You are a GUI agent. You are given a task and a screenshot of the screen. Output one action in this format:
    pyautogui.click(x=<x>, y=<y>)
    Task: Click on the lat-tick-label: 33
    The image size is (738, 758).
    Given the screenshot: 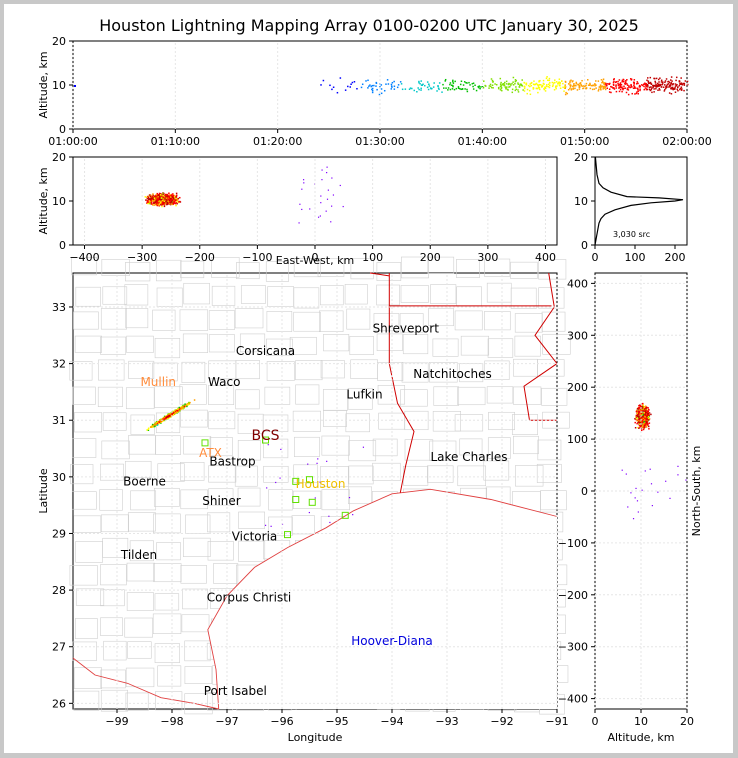 What is the action you would take?
    pyautogui.click(x=59, y=307)
    